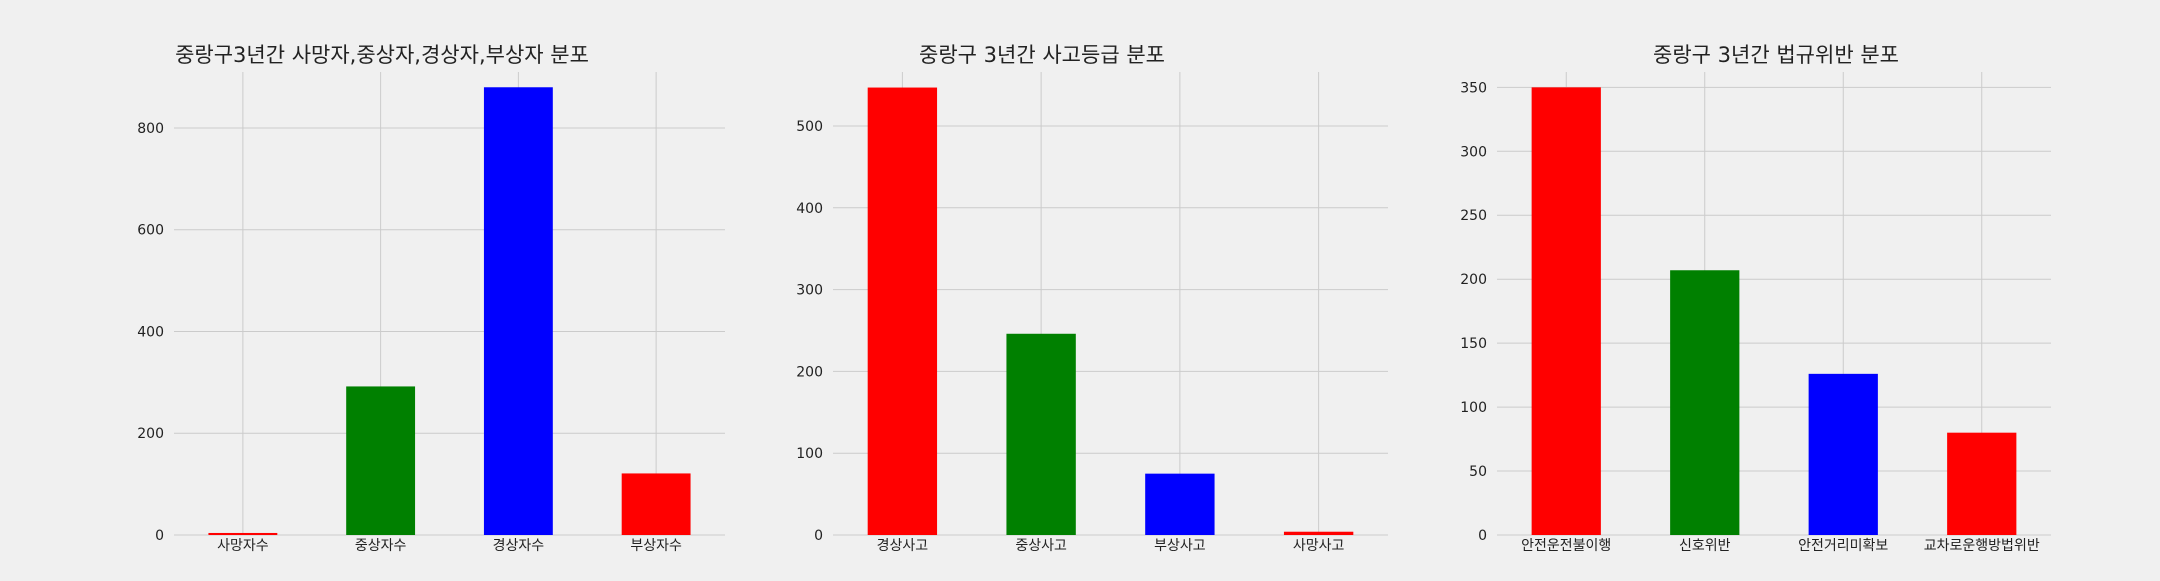  Describe the element at coordinates (809, 127) in the screenshot. I see `y-tick-label: 500` at that location.